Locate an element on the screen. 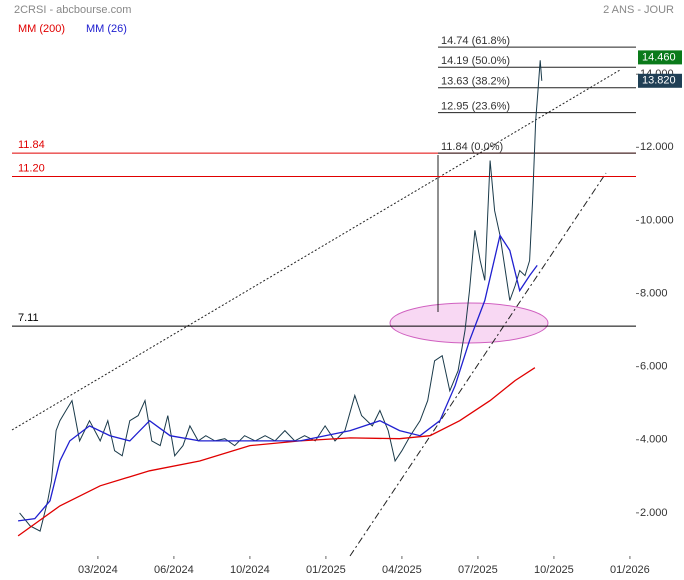 The image size is (684, 580). price-tag-label: 13.820 is located at coordinates (659, 81).